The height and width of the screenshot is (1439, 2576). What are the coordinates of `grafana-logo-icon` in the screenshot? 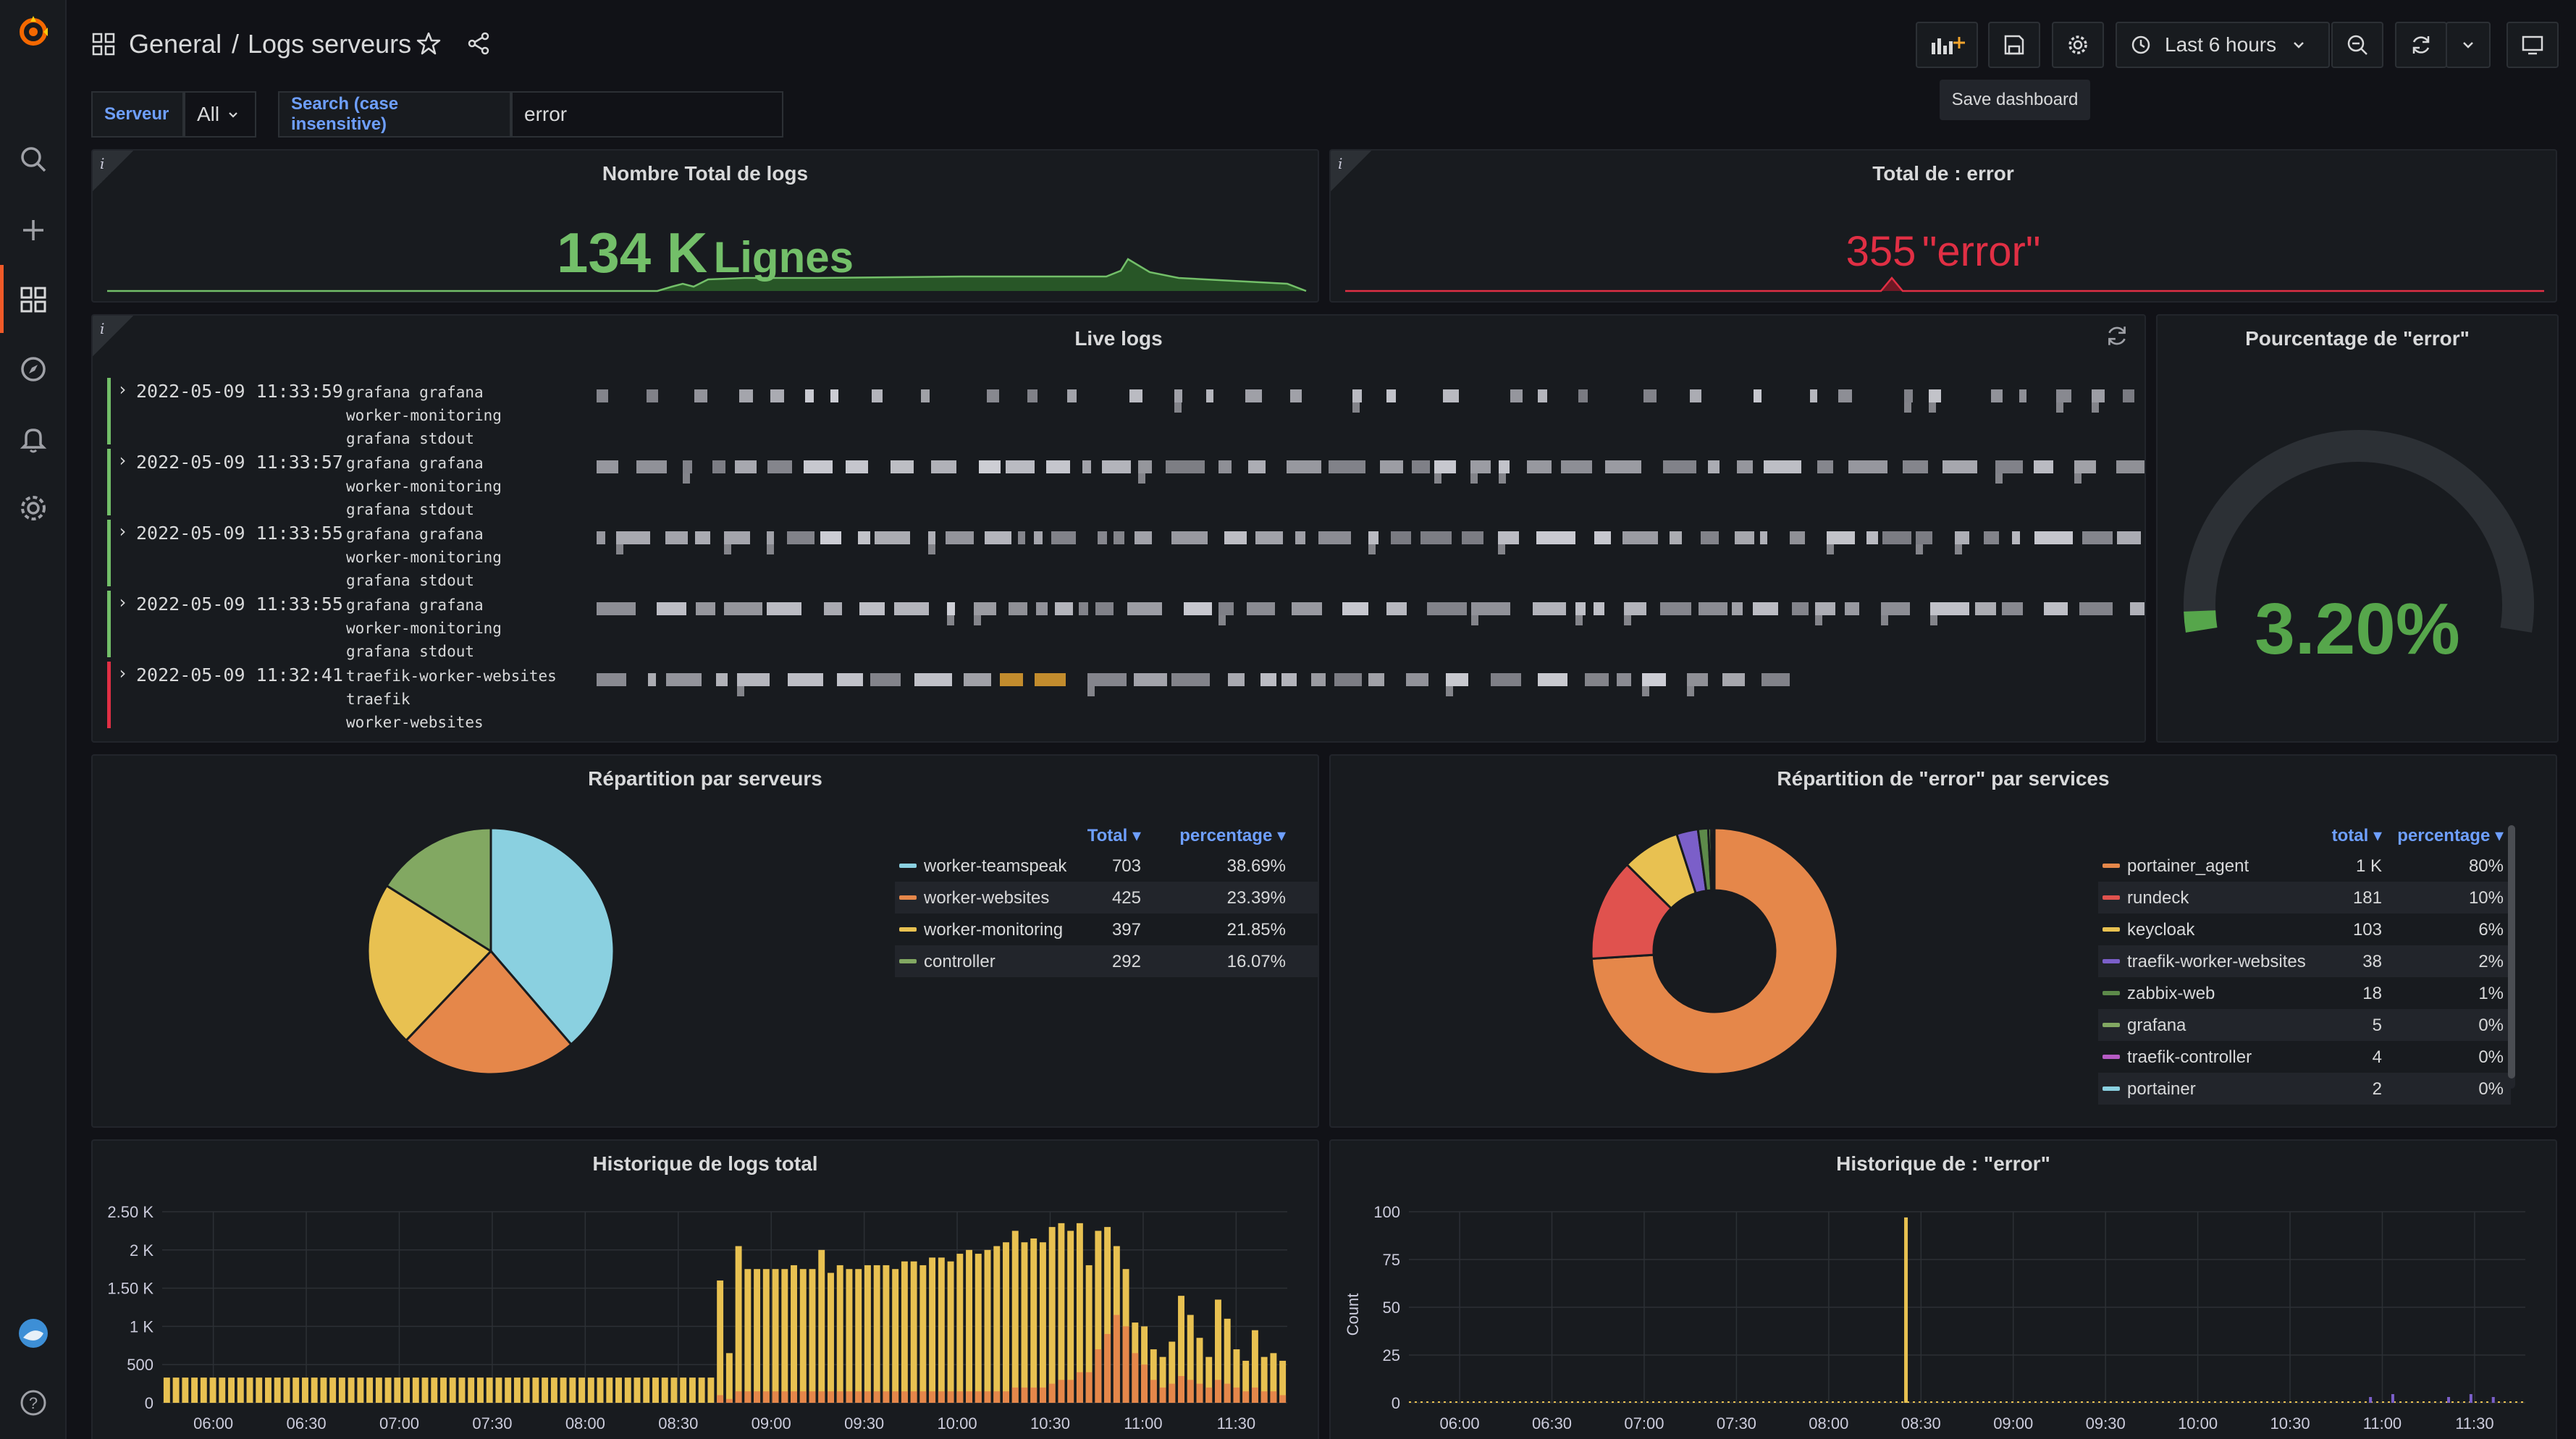 It's located at (33, 32).